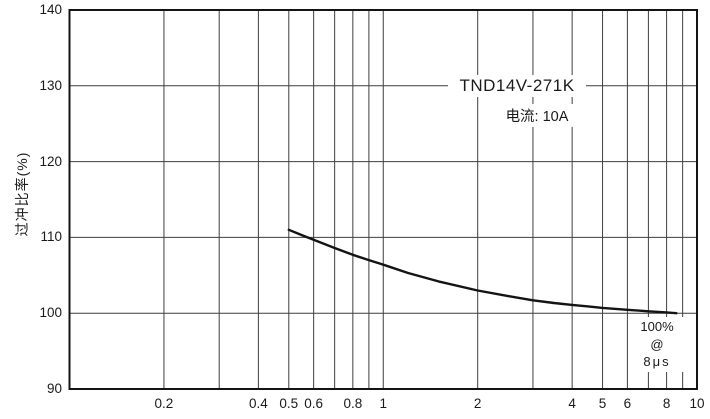  What do you see at coordinates (517, 86) in the screenshot?
I see `part-number-label: TND14V-271K` at bounding box center [517, 86].